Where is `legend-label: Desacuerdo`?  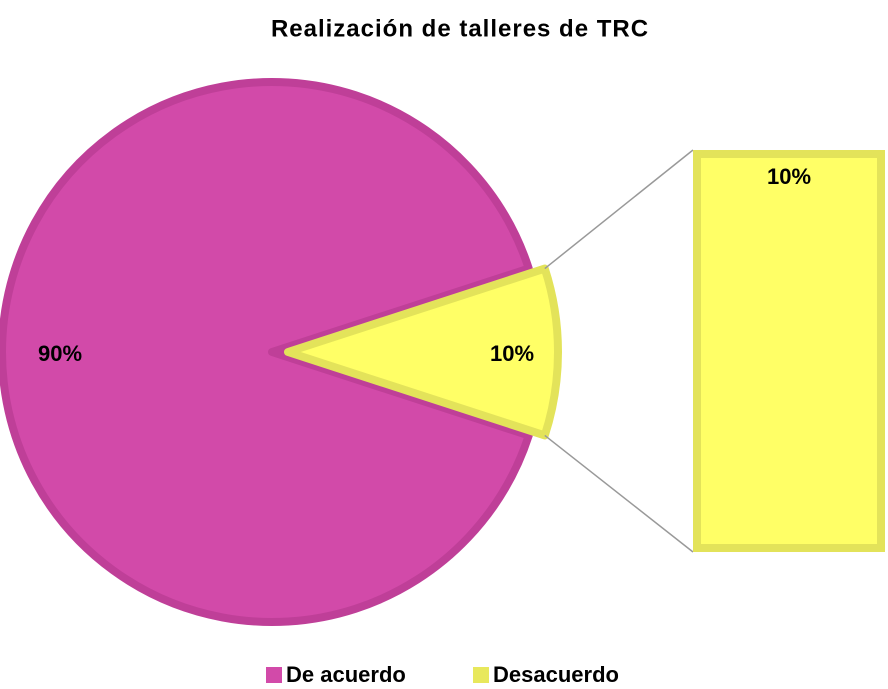 legend-label: Desacuerdo is located at coordinates (556, 674).